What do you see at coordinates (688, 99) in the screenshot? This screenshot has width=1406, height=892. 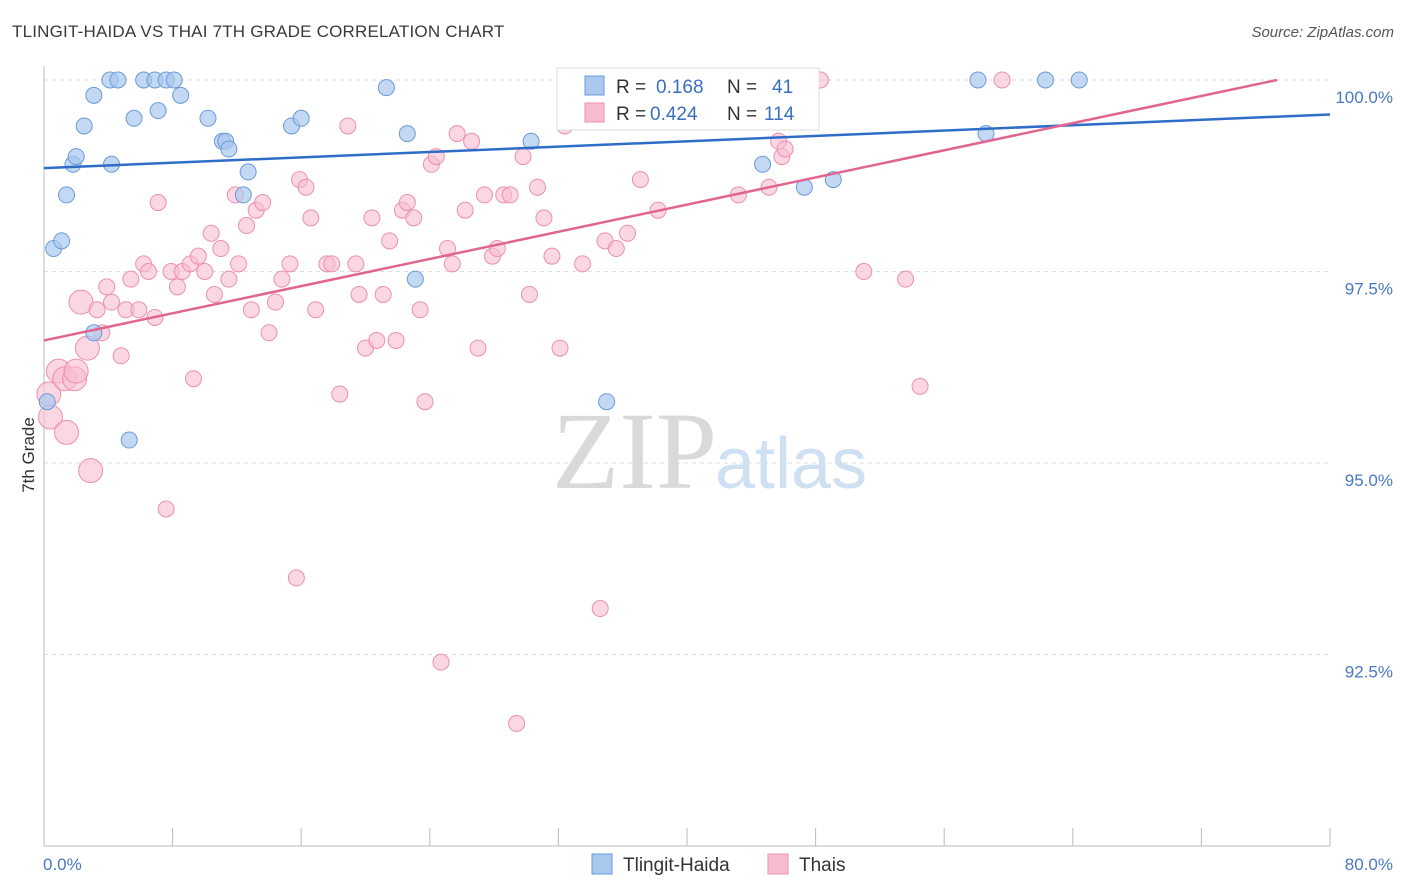 I see `stats-legend: R = 0.168 N = 41 R = 0.424 N = 114` at bounding box center [688, 99].